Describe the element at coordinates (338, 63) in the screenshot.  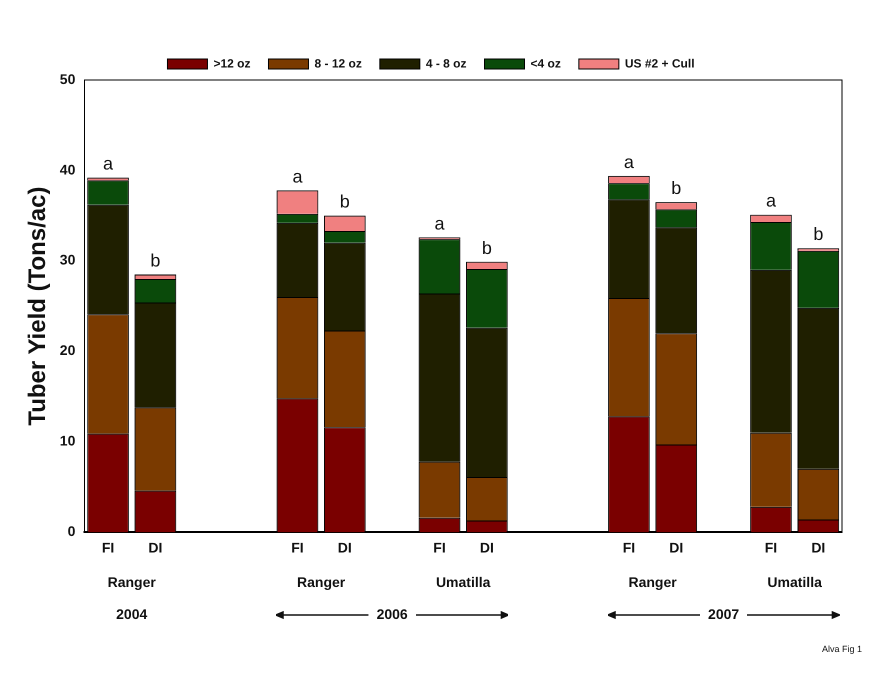
I see `legend-label: 8 - 12 oz` at that location.